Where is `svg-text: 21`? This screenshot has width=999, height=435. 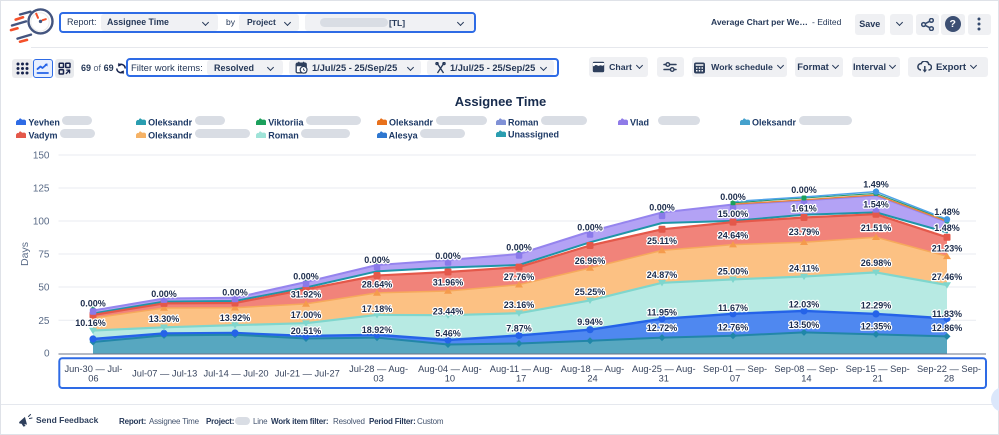
svg-text: 21 is located at coordinates (878, 379).